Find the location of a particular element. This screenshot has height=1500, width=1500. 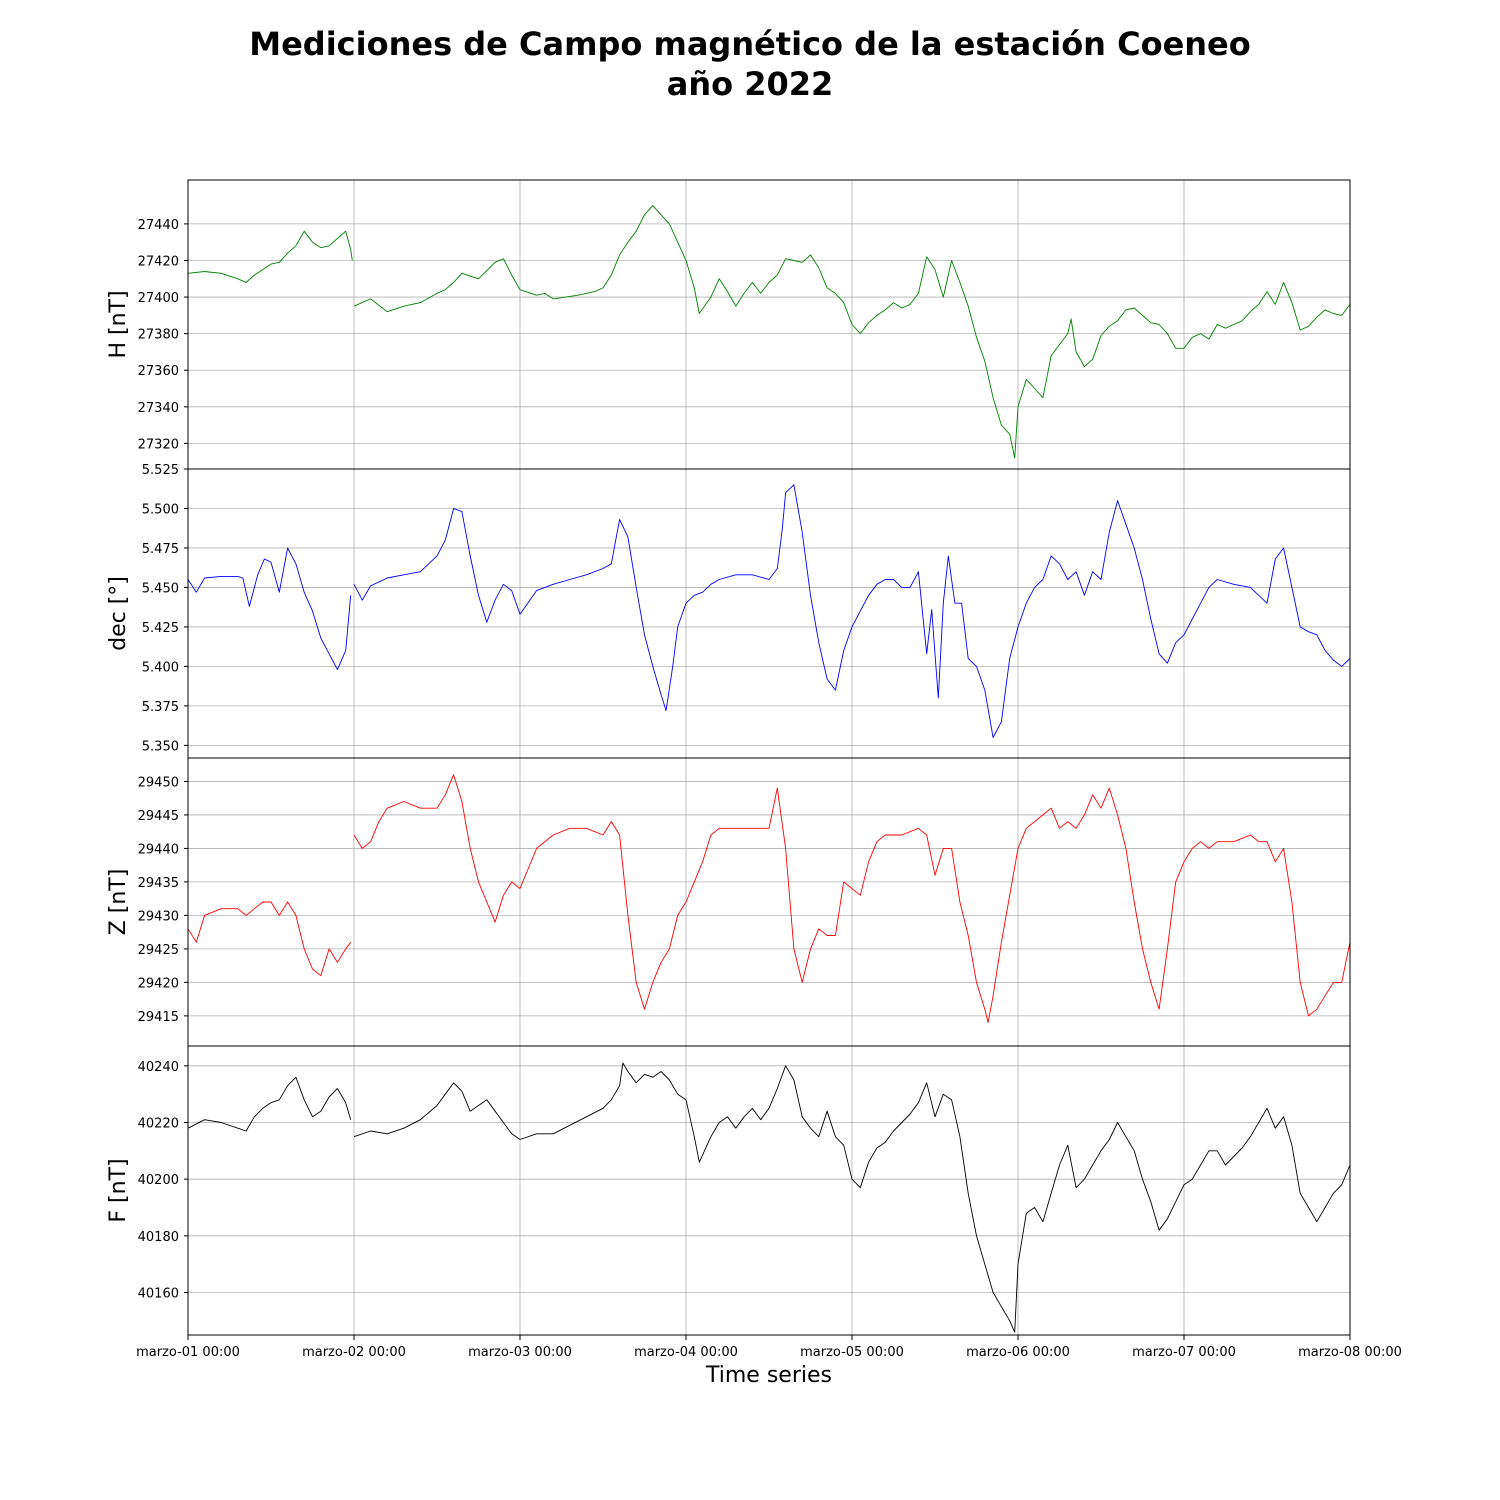

y-tick-label: 29415 is located at coordinates (158, 1017).